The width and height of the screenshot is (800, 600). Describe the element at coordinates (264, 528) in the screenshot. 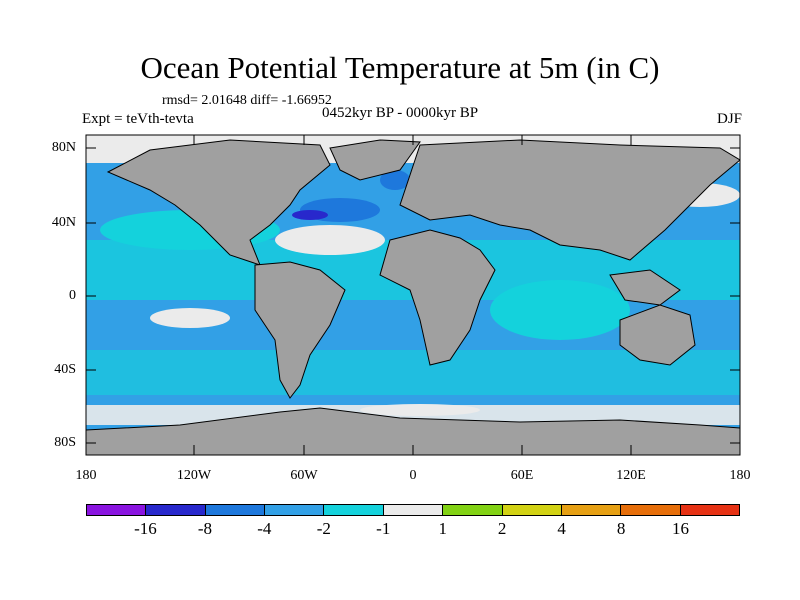

I see `colorbar-label: -4` at that location.